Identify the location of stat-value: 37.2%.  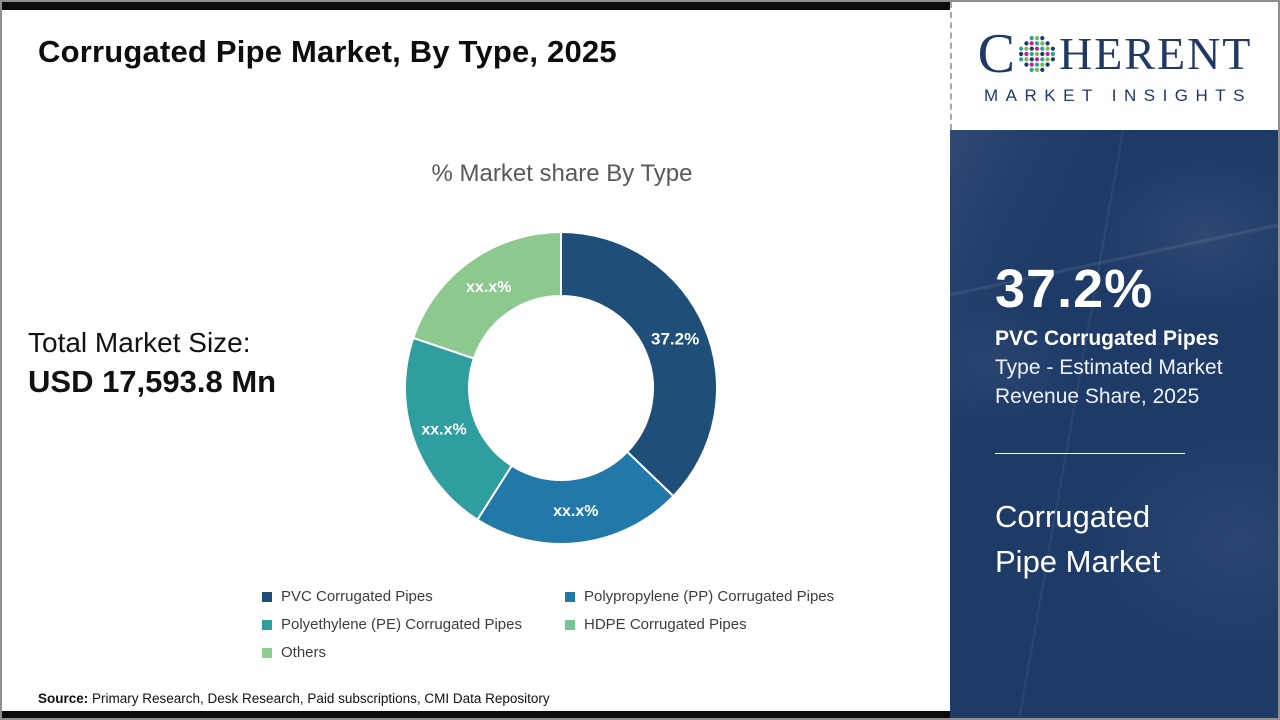
(1074, 289).